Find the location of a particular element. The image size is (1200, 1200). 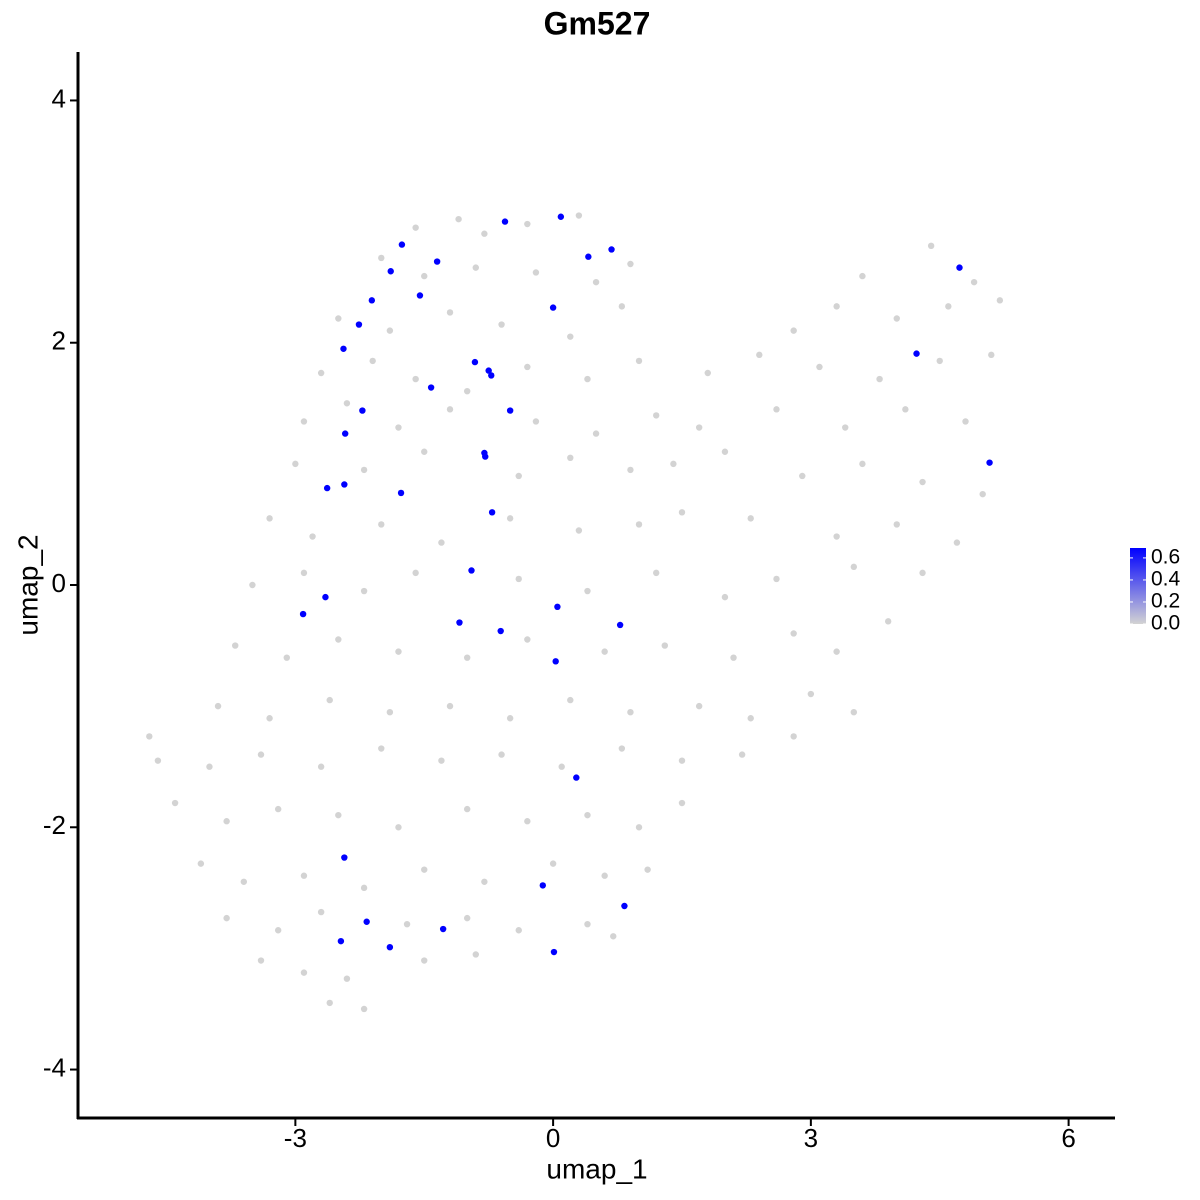

x-tick-label: 6 is located at coordinates (1068, 1138).